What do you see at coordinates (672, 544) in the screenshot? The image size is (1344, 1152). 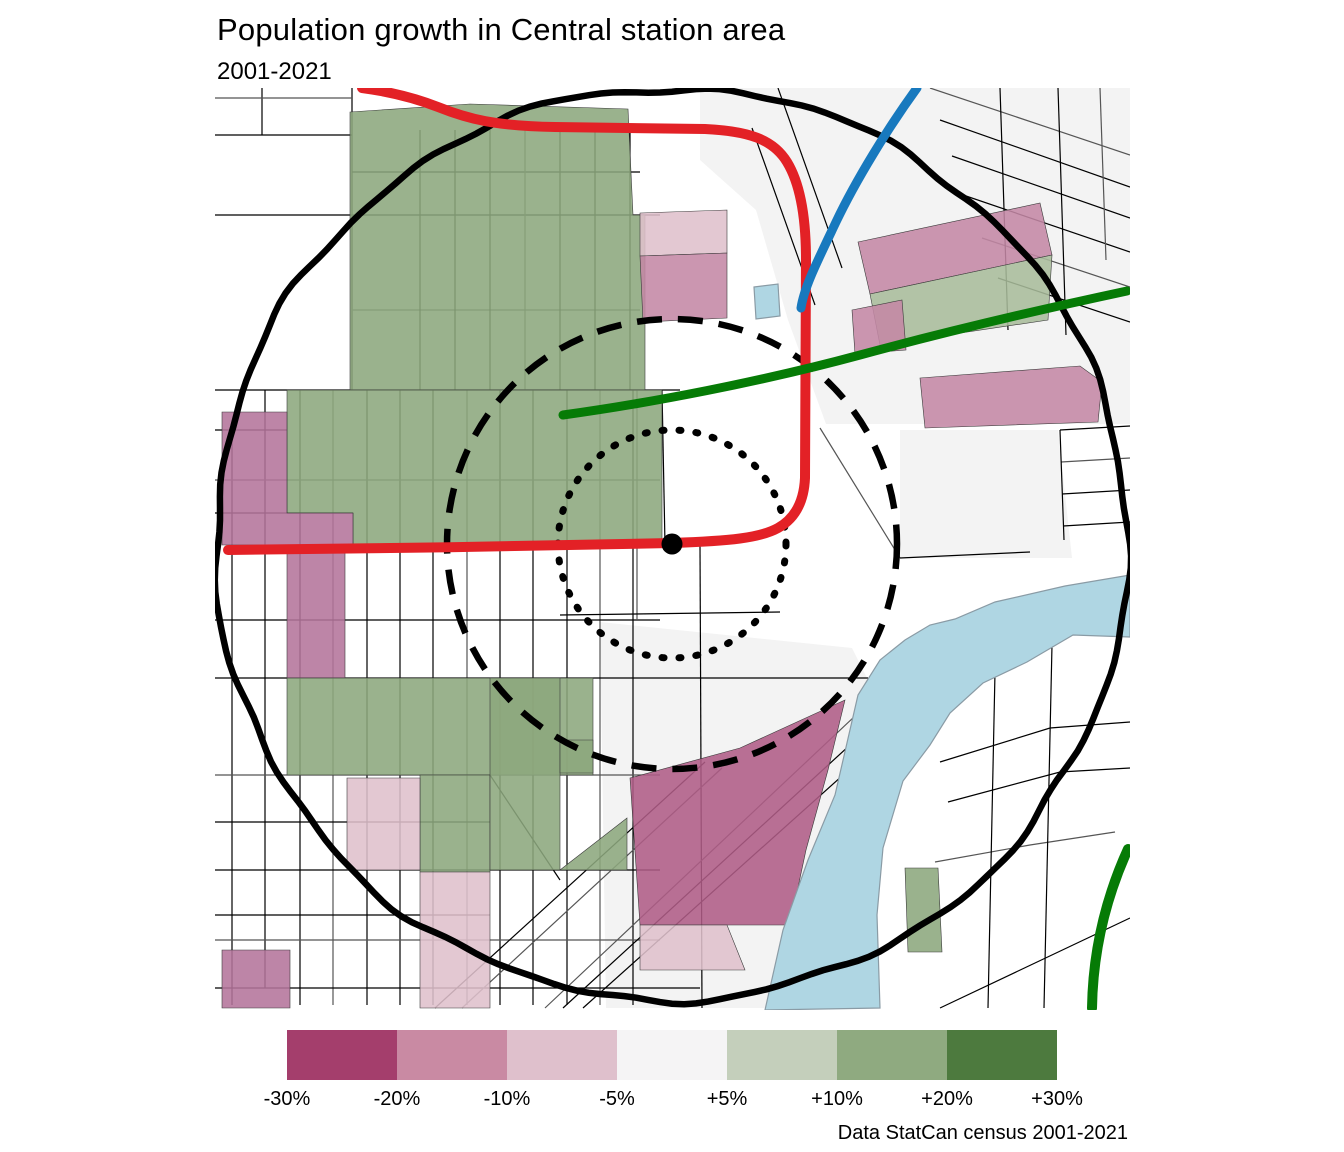 I see `central-station-point` at bounding box center [672, 544].